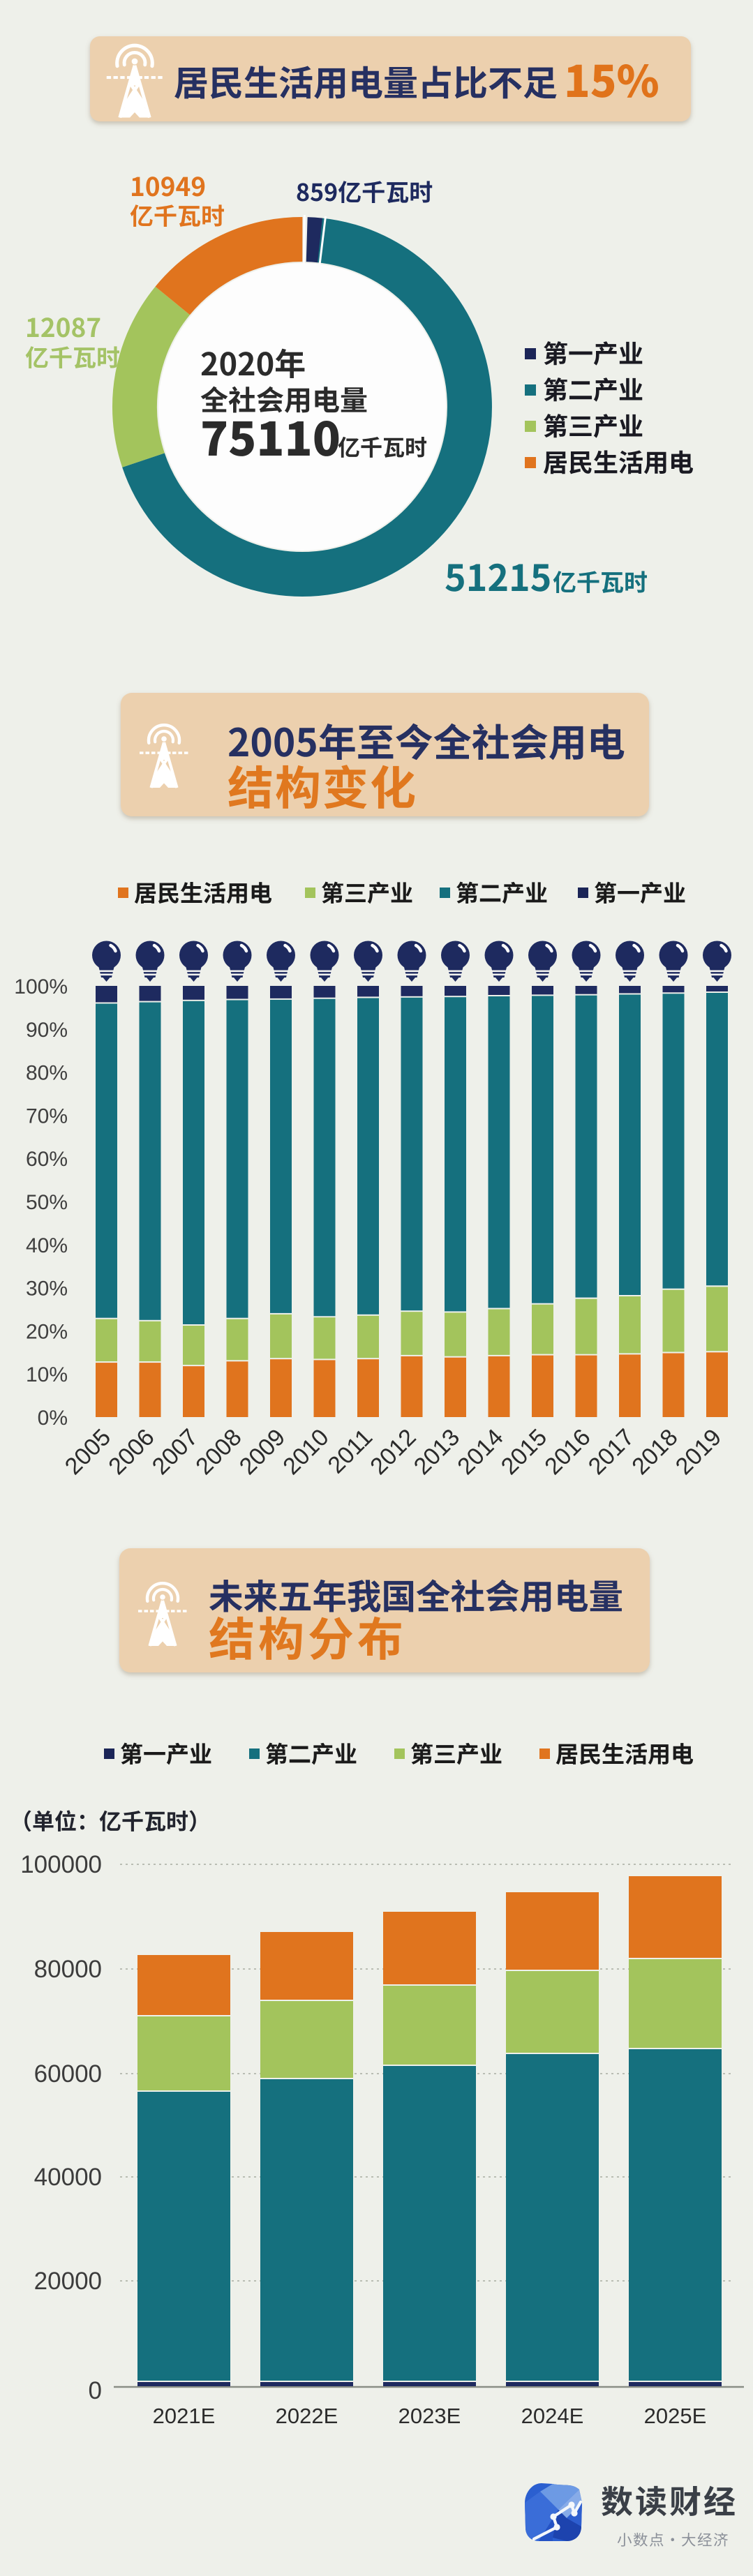  I want to click on svg-text: 30%, so click(47, 1289).